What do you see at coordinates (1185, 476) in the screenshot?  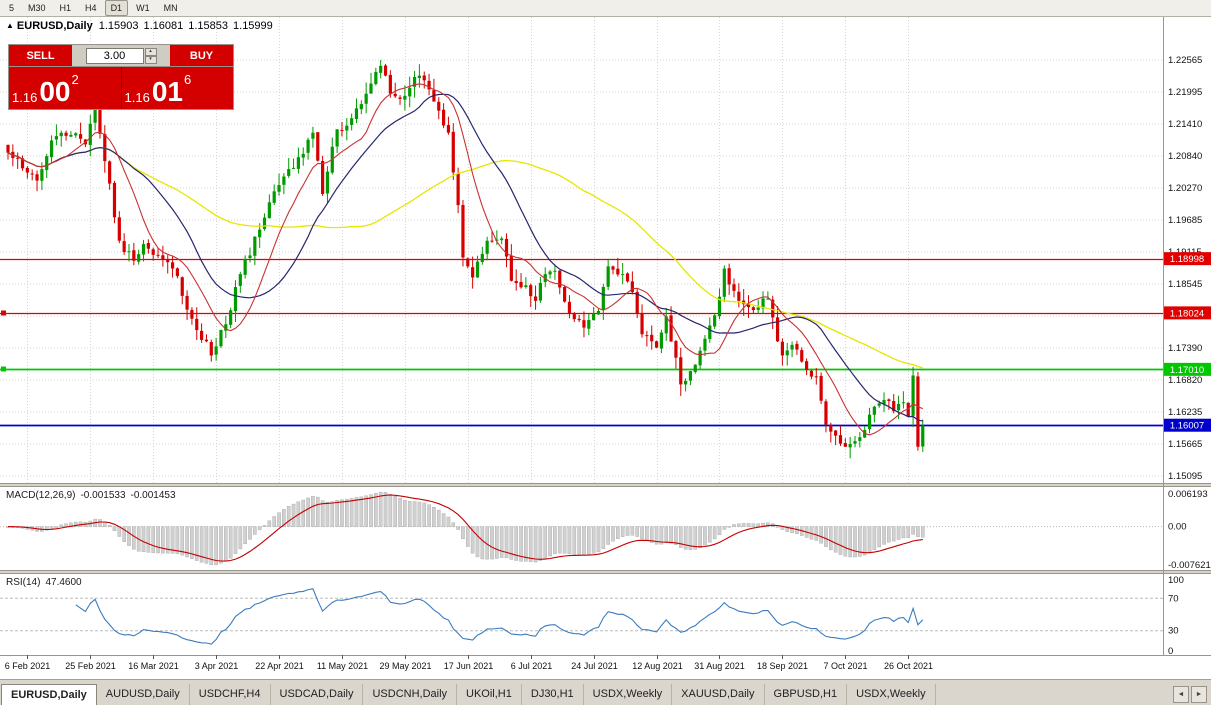 I see `svg-text: 1.15095` at bounding box center [1185, 476].